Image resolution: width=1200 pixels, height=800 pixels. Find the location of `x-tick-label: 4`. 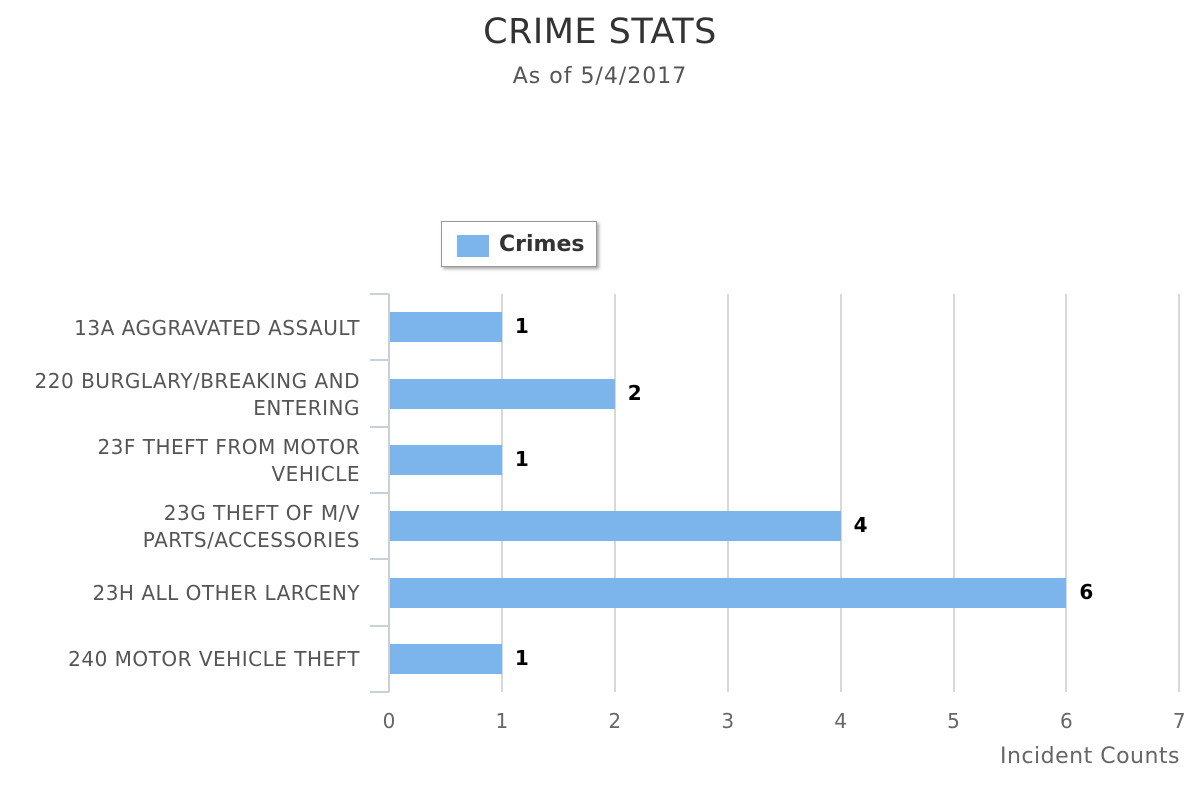

x-tick-label: 4 is located at coordinates (840, 721).